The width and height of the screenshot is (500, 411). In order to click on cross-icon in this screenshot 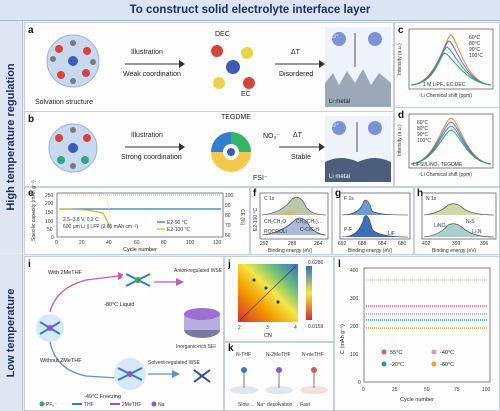, I will do `click(202, 376)`.